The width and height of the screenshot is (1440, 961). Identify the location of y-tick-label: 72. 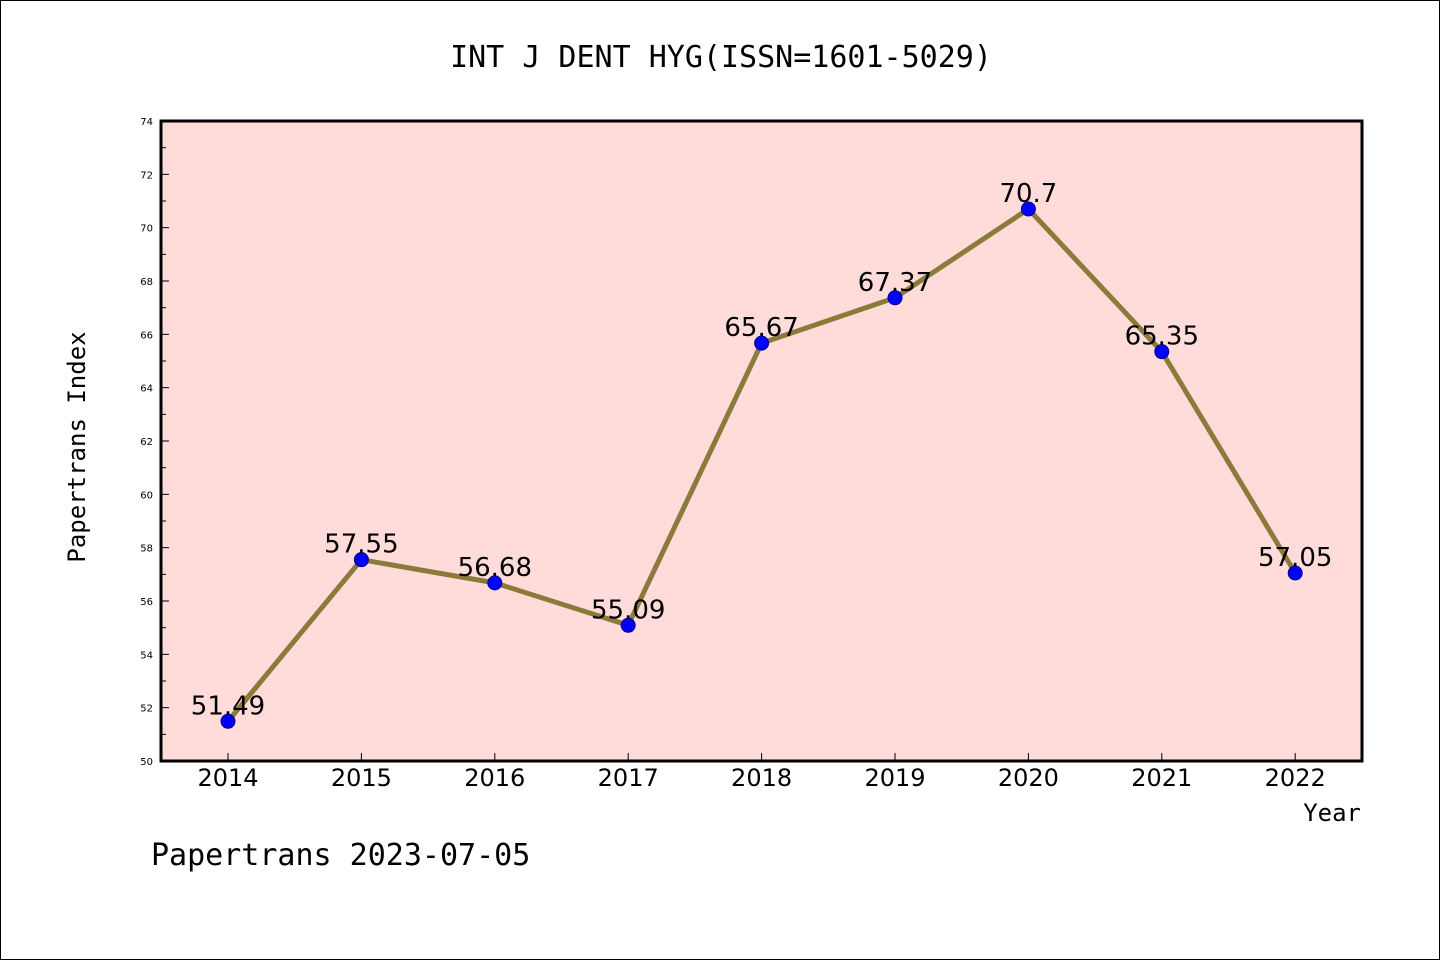
(146, 175).